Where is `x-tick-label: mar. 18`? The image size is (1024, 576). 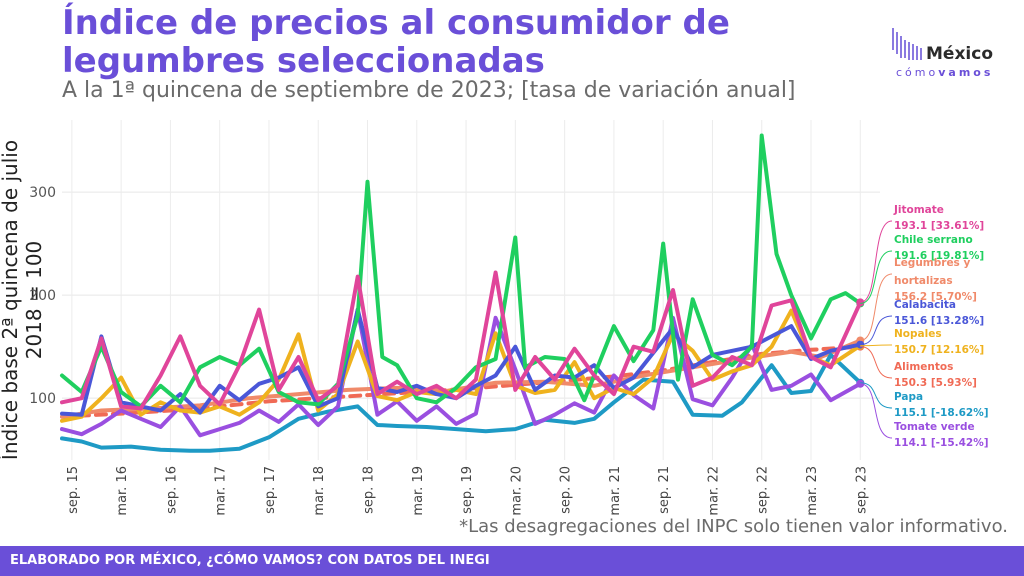 x-tick-label: mar. 18 is located at coordinates (319, 491).